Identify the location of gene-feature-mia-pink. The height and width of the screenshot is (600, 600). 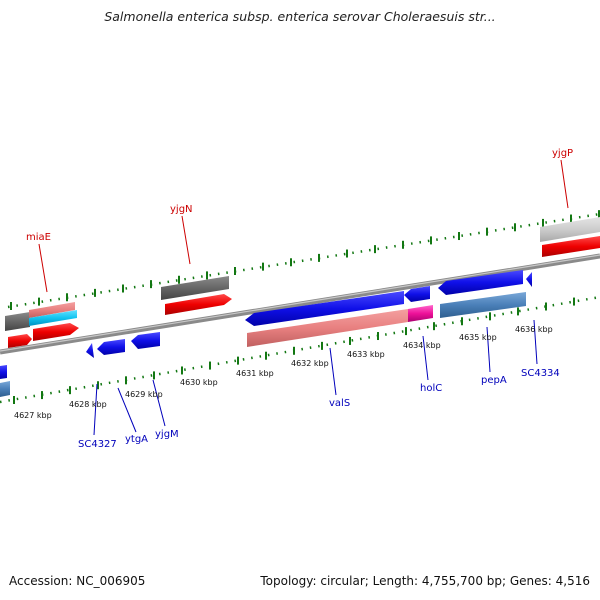
(52, 310).